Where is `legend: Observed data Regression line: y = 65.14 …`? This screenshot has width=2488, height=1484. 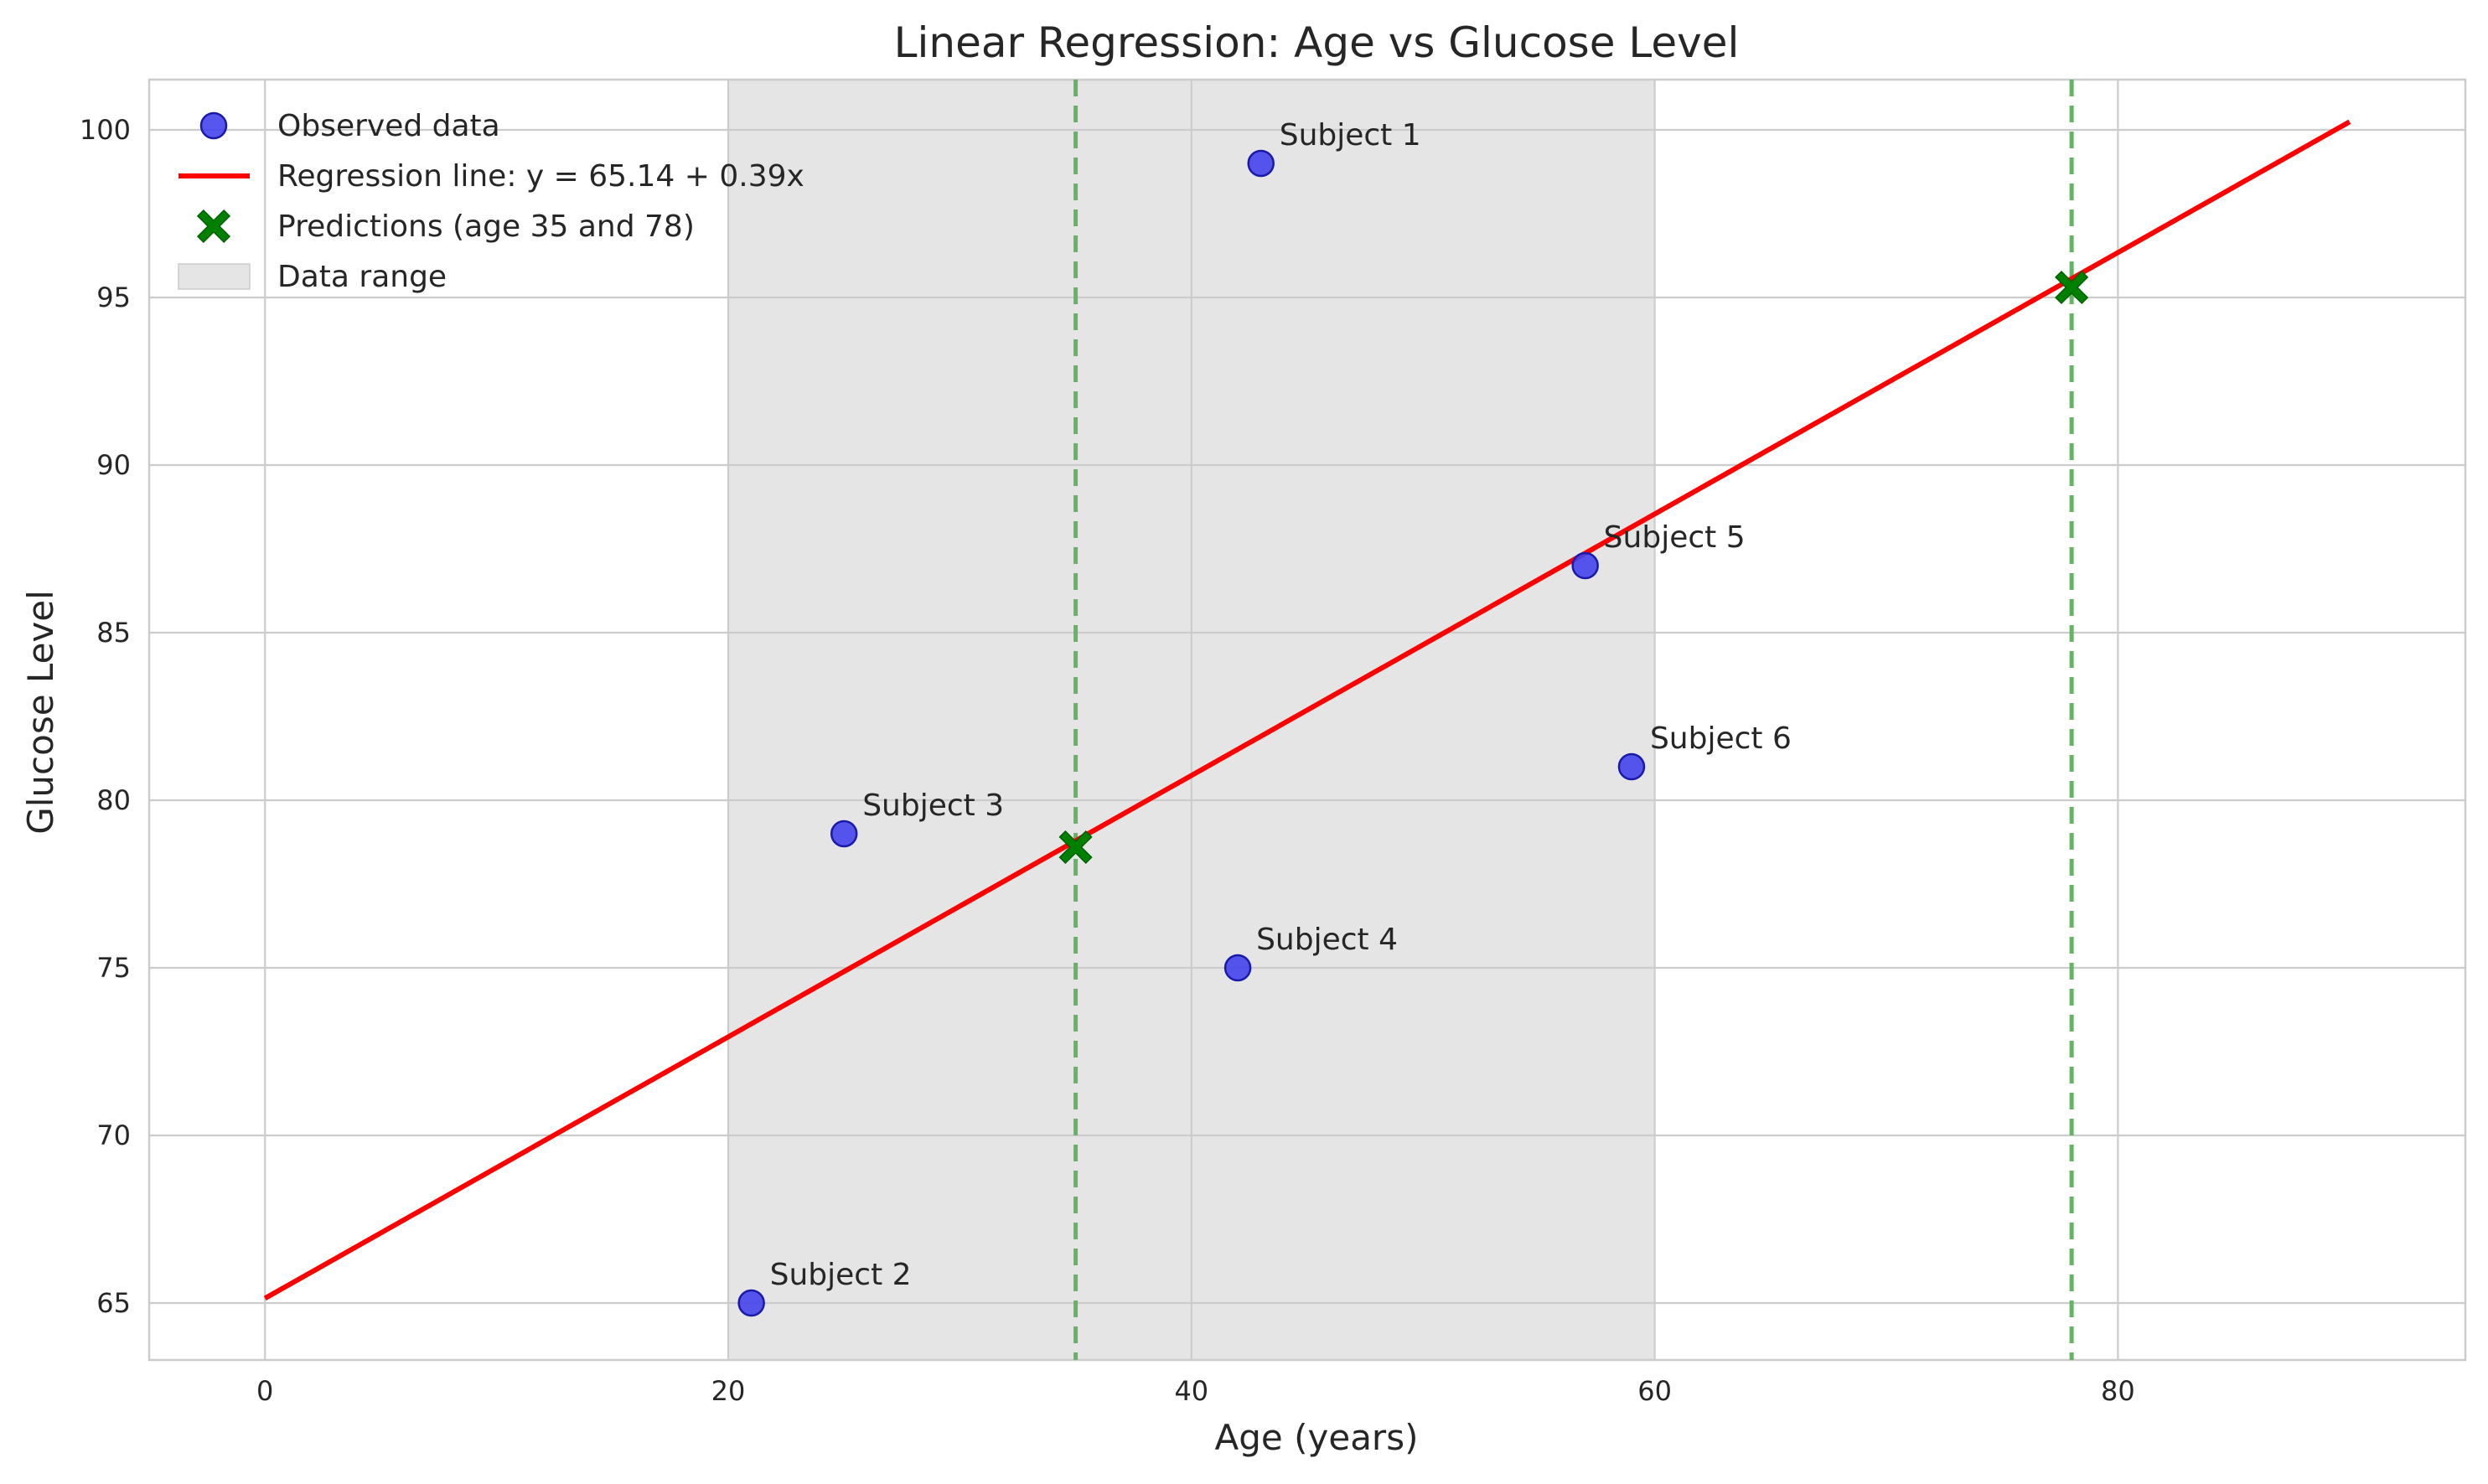
legend: Observed data Regression line: y = 65.14 … is located at coordinates (491, 202).